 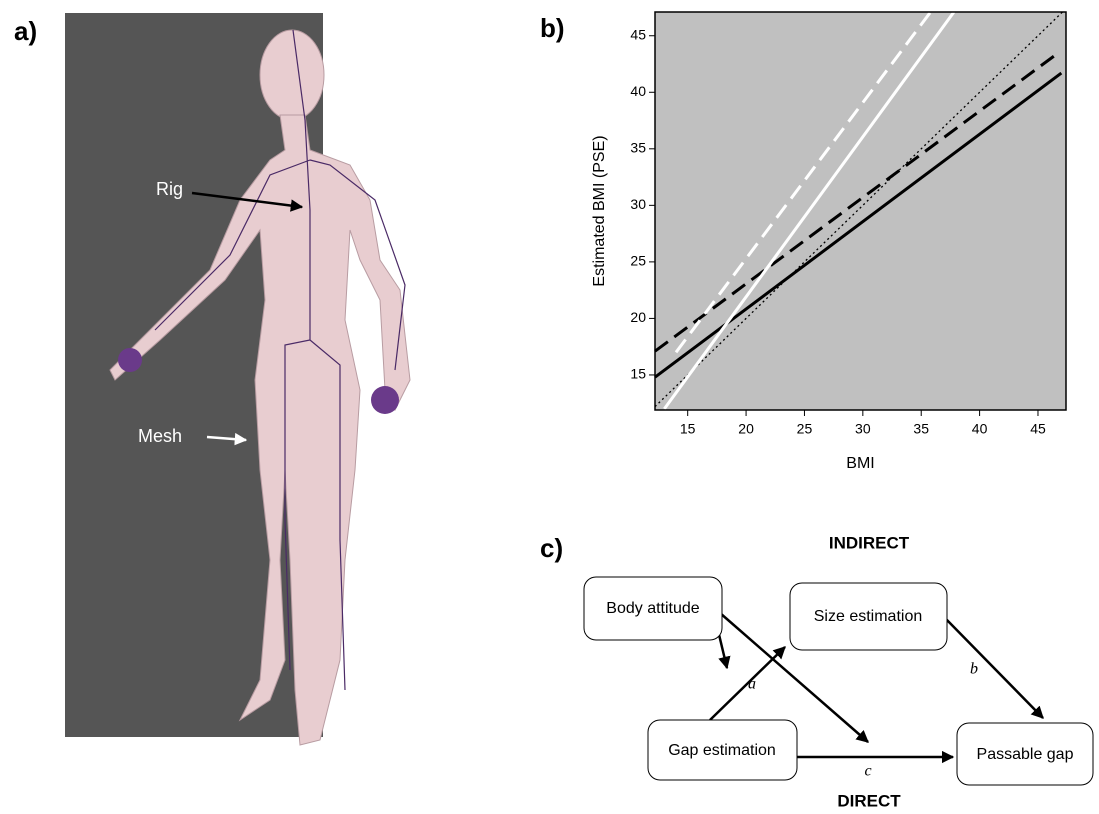 What do you see at coordinates (869, 800) in the screenshot?
I see `path-heading: DIRECT` at bounding box center [869, 800].